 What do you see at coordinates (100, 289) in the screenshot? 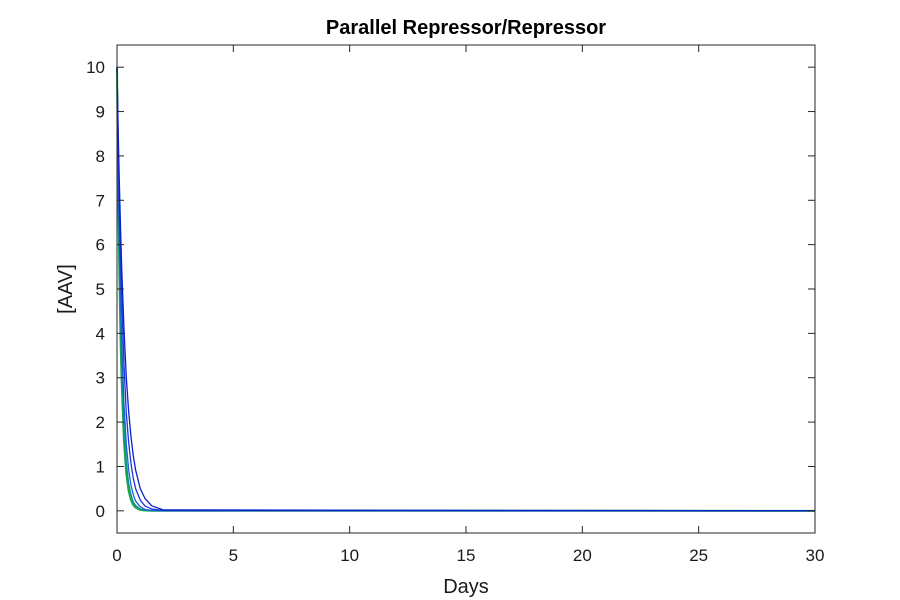
I see `y-tick-label: 5` at bounding box center [100, 289].